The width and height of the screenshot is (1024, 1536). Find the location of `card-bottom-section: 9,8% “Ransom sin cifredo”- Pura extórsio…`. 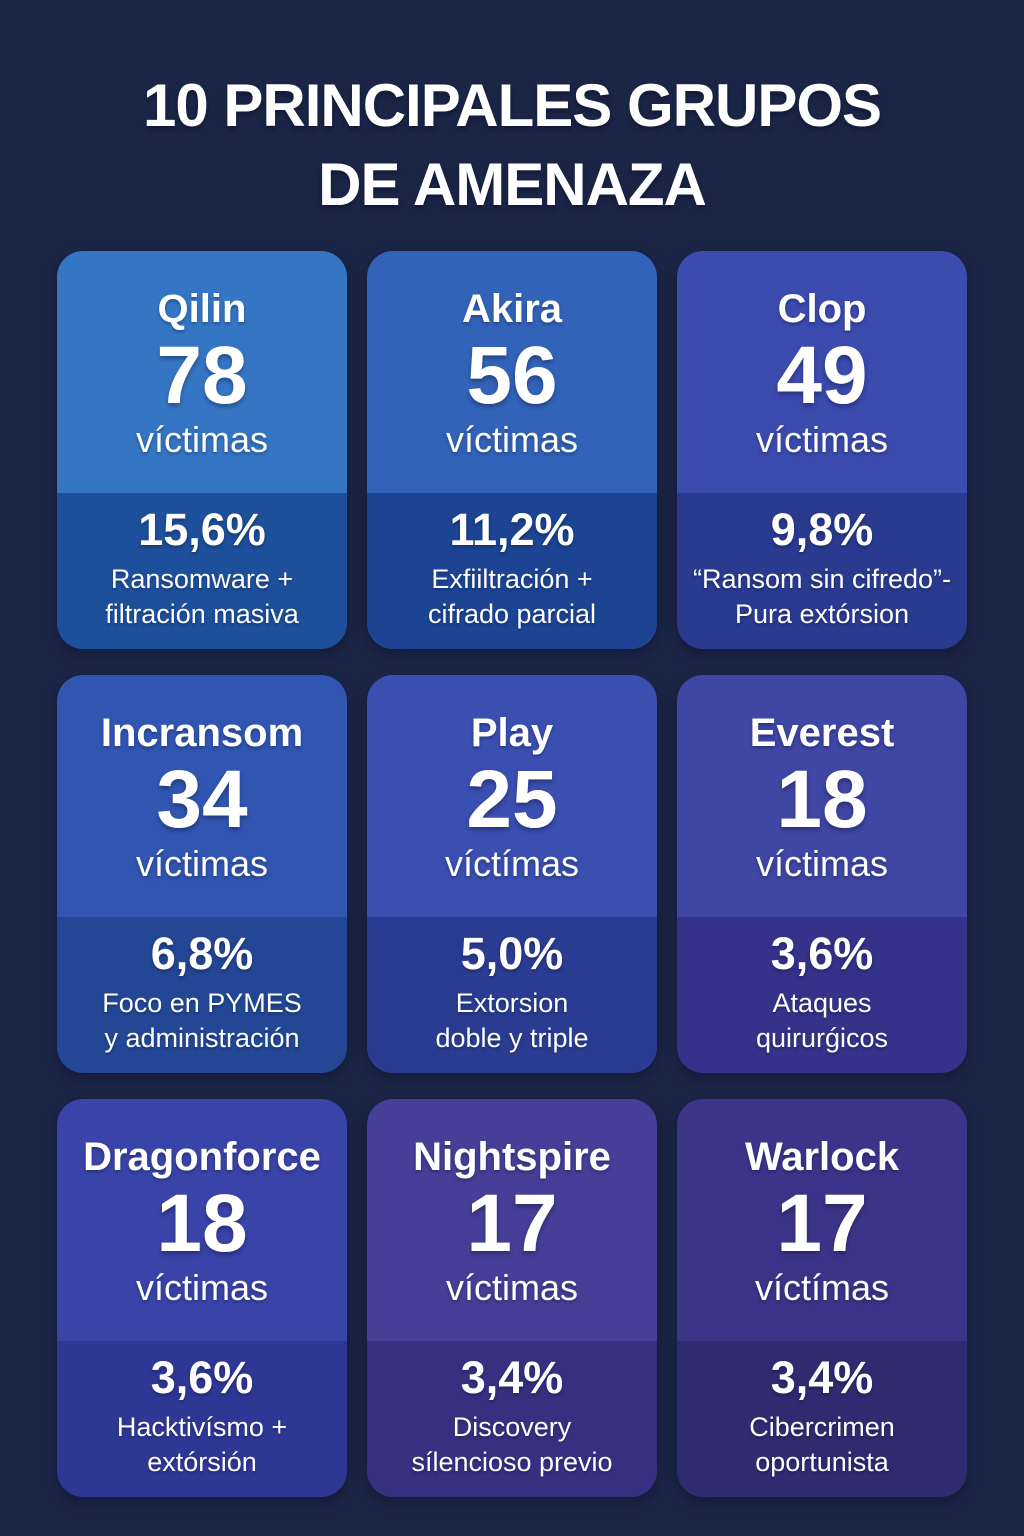

card-bottom-section: 9,8% “Ransom sin cifredo”- Pura extórsio… is located at coordinates (822, 571).